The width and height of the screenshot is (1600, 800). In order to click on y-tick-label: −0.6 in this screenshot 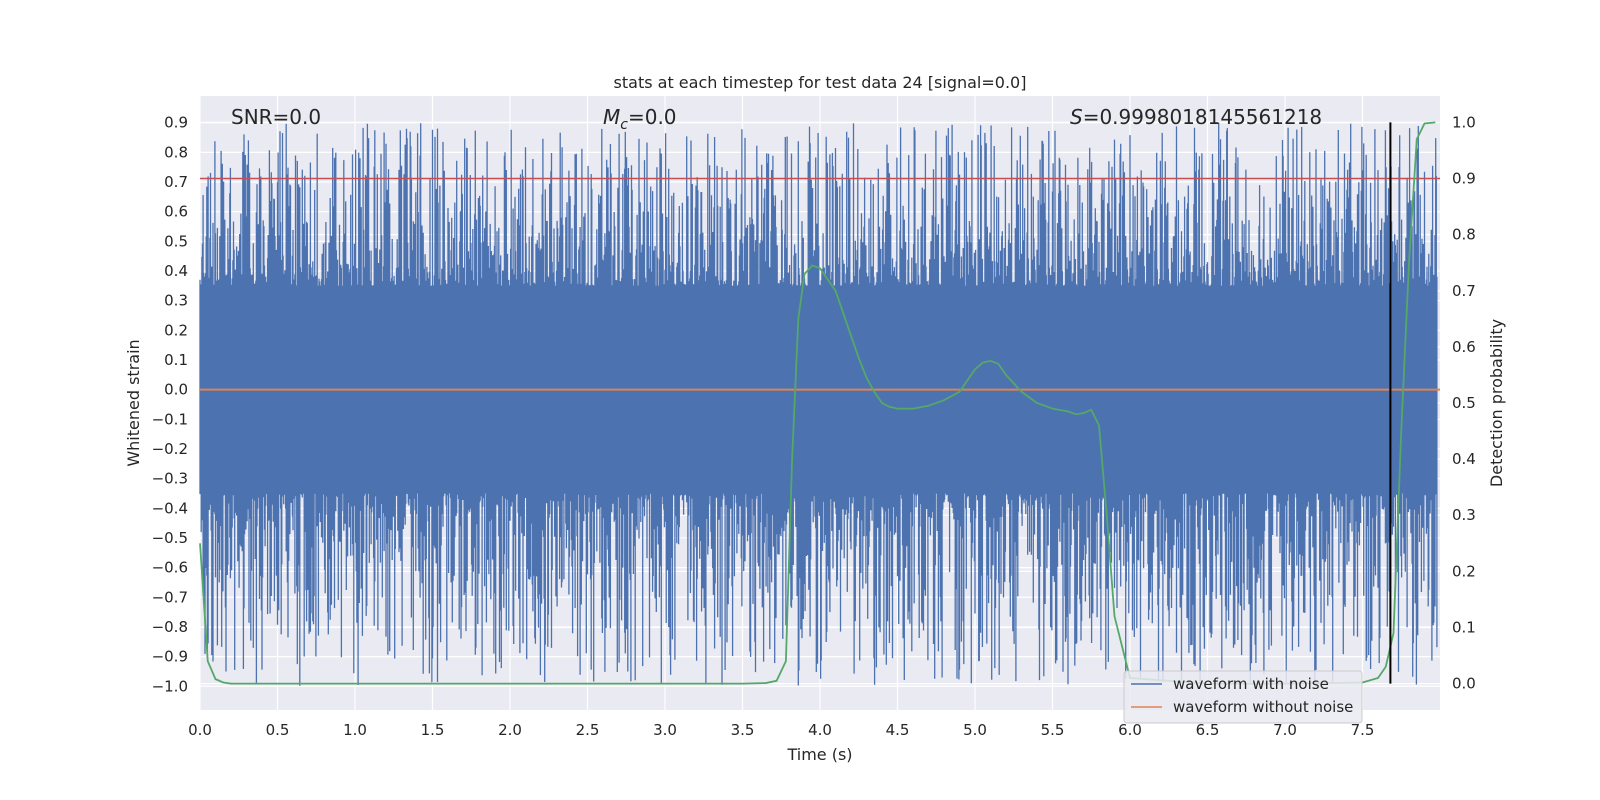, I will do `click(170, 568)`.